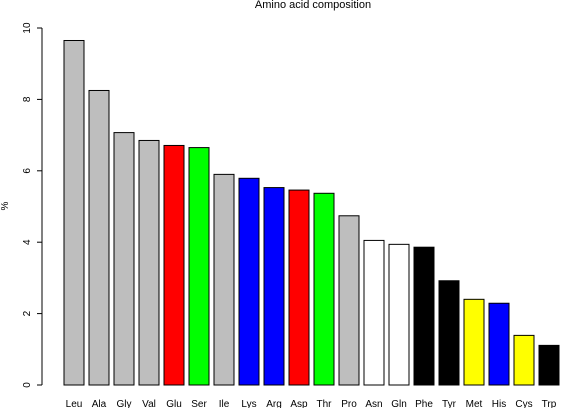  What do you see at coordinates (299, 287) in the screenshot?
I see `bar-asp` at bounding box center [299, 287].